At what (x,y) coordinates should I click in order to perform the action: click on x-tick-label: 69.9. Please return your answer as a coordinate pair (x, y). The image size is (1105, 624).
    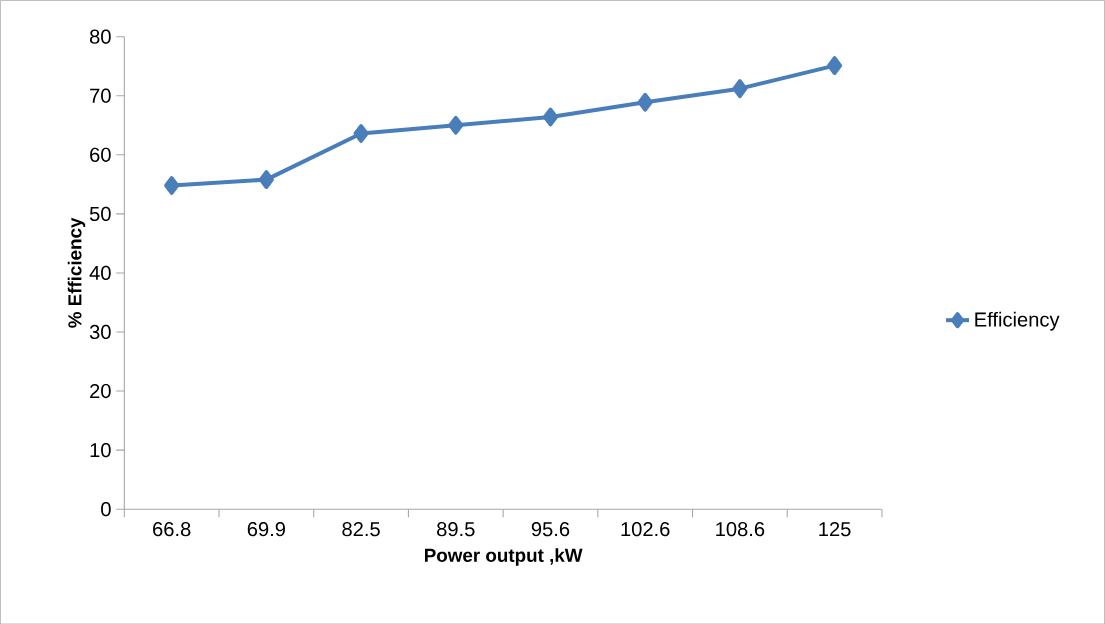
    Looking at the image, I should click on (266, 529).